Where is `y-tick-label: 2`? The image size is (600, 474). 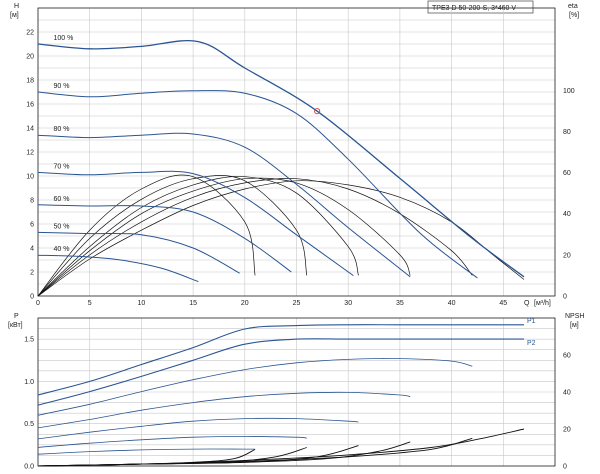
y-tick-label: 2 is located at coordinates (32, 273).